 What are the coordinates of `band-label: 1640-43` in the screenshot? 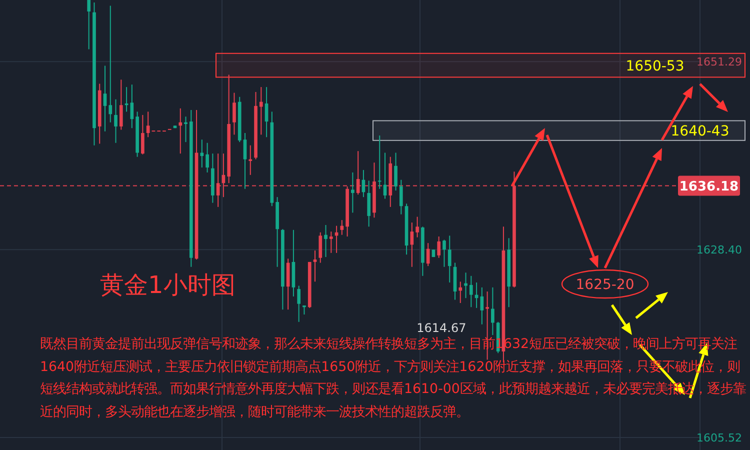 It's located at (700, 132).